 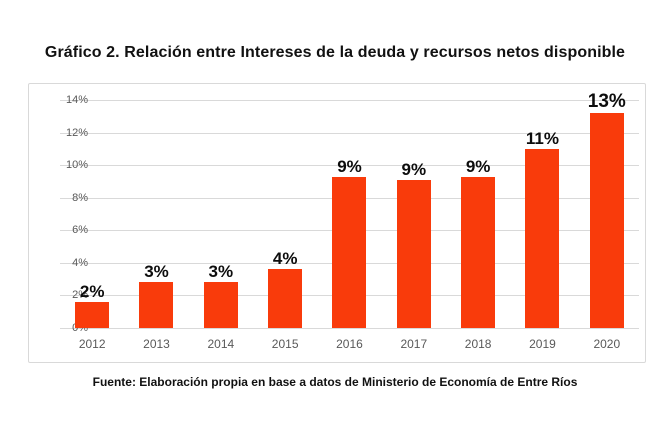 I want to click on x-tick-label: 2012, so click(x=92, y=344).